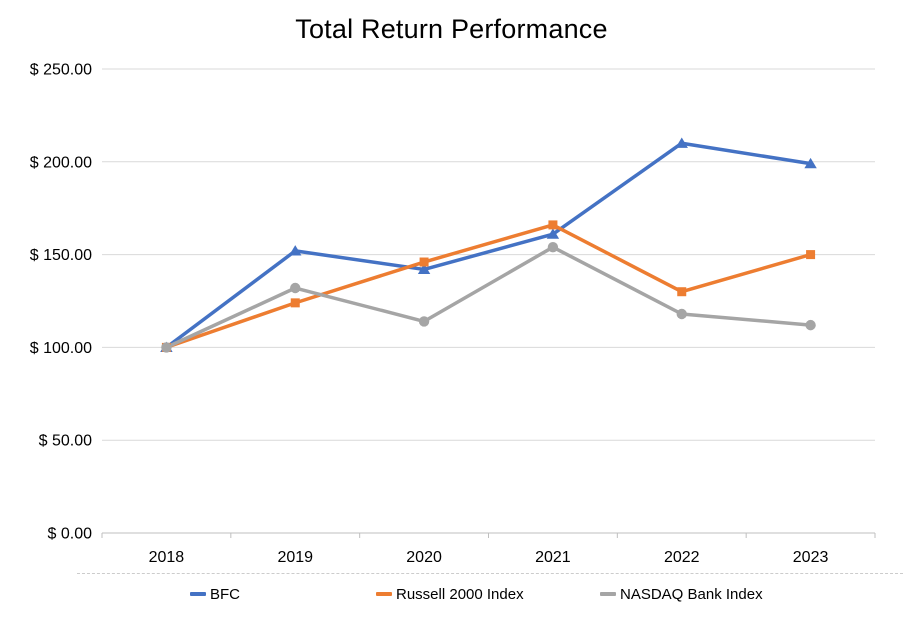  Describe the element at coordinates (61, 348) in the screenshot. I see `y-axis-label: $ 100.00` at that location.